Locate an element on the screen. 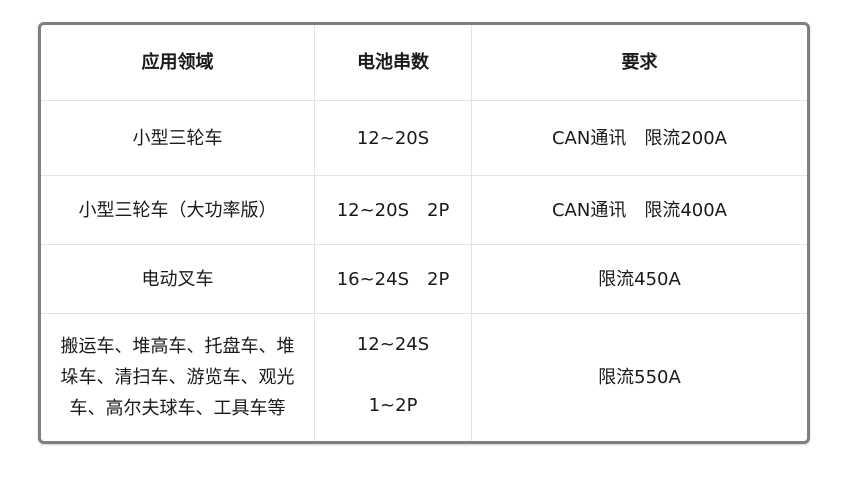 The height and width of the screenshot is (478, 845). row1-requirement: CAN通讯 限流200A is located at coordinates (639, 138).